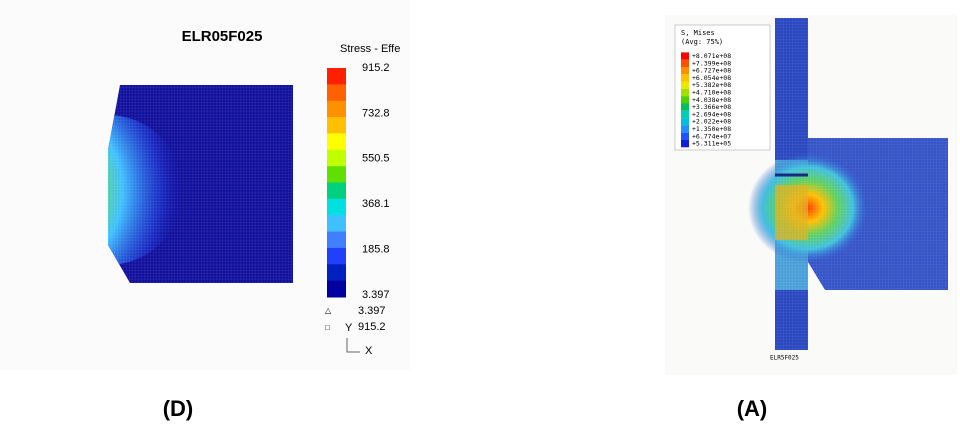 The image size is (960, 431). I want to click on legend-value: +8.071e+08, so click(711, 56).